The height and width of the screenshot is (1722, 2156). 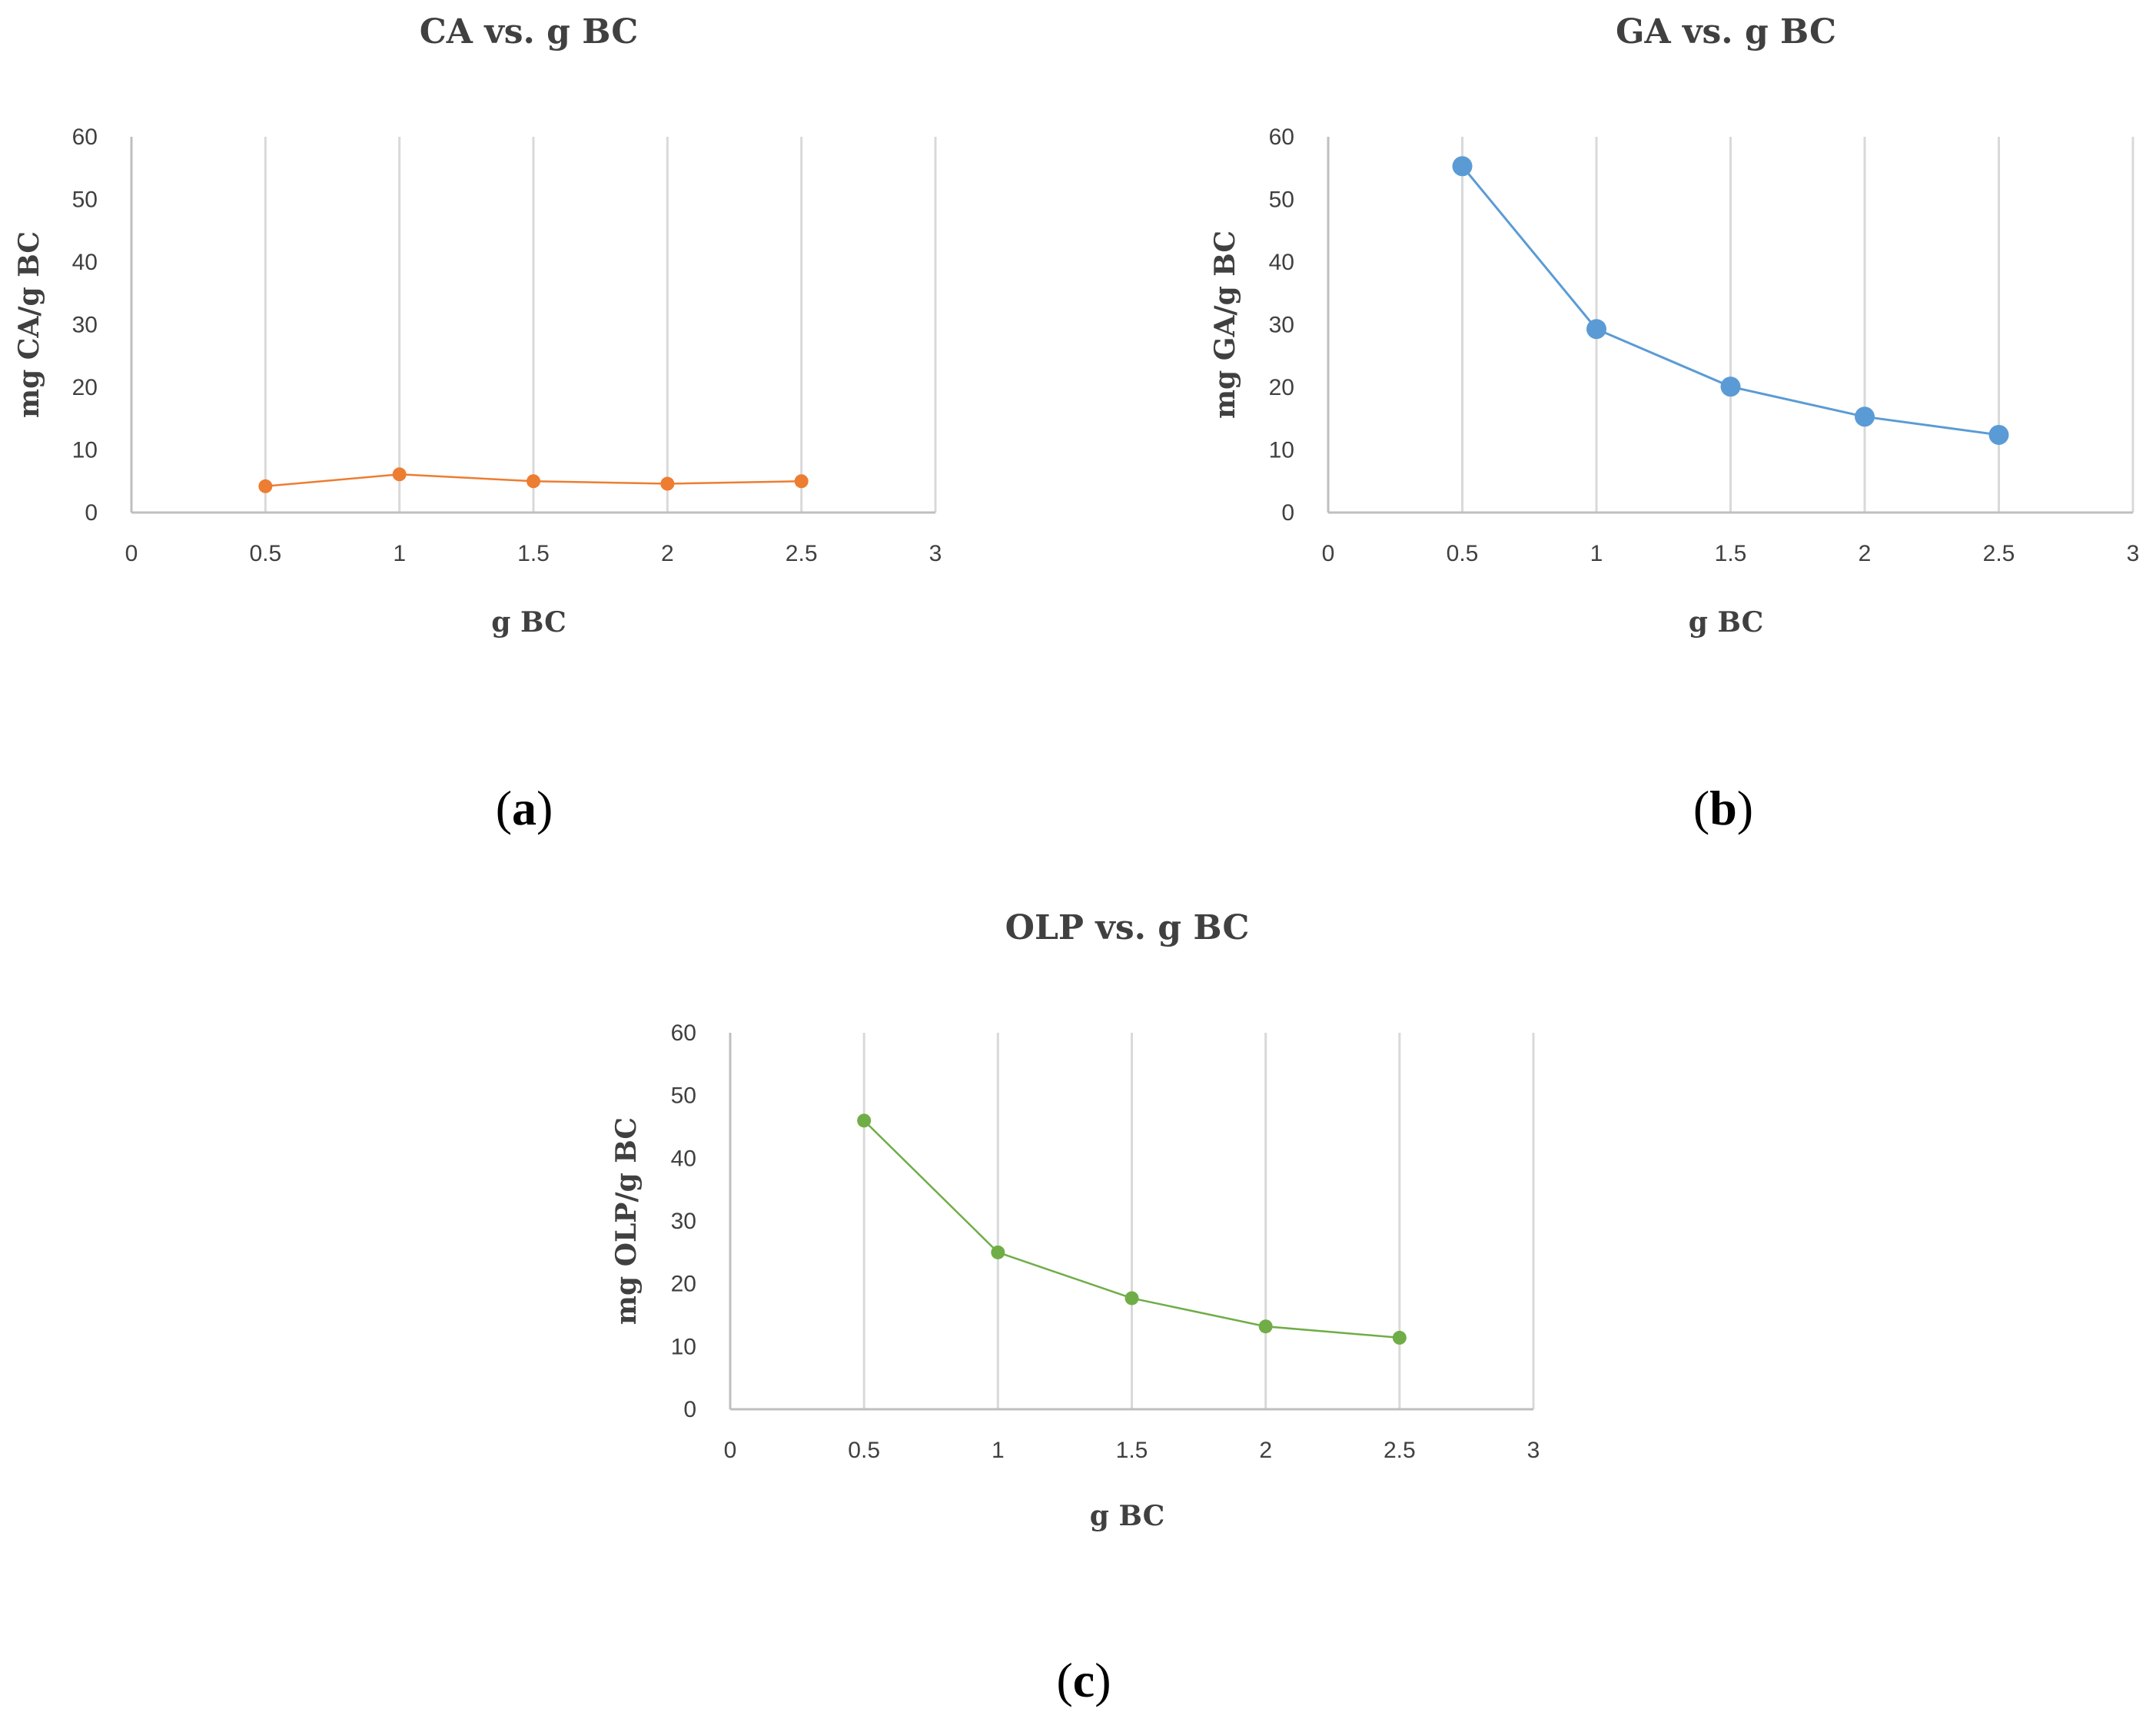 What do you see at coordinates (1723, 808) in the screenshot?
I see `caption-b: (b)` at bounding box center [1723, 808].